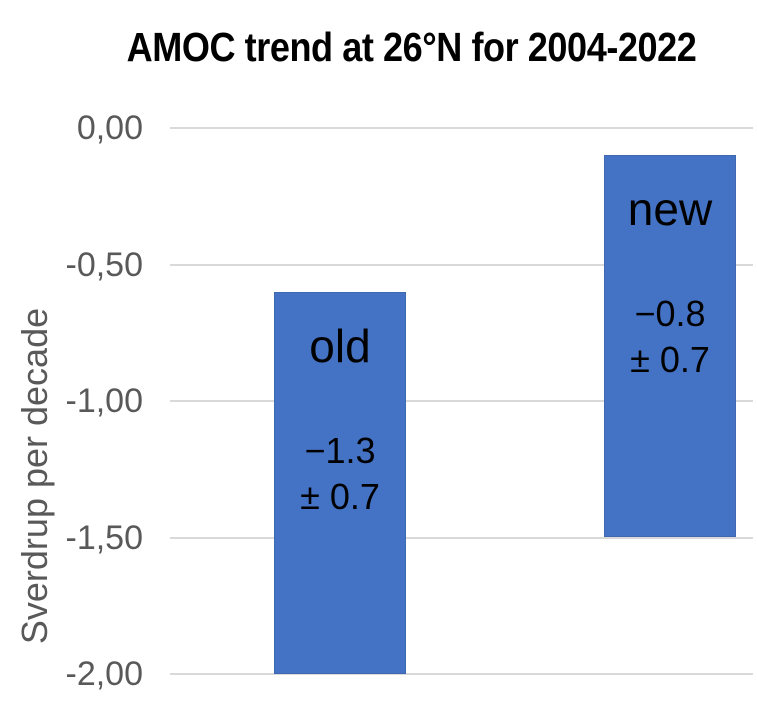 The height and width of the screenshot is (724, 757). I want to click on bar-value-label: −0.8 ± 0.7, so click(670, 337).